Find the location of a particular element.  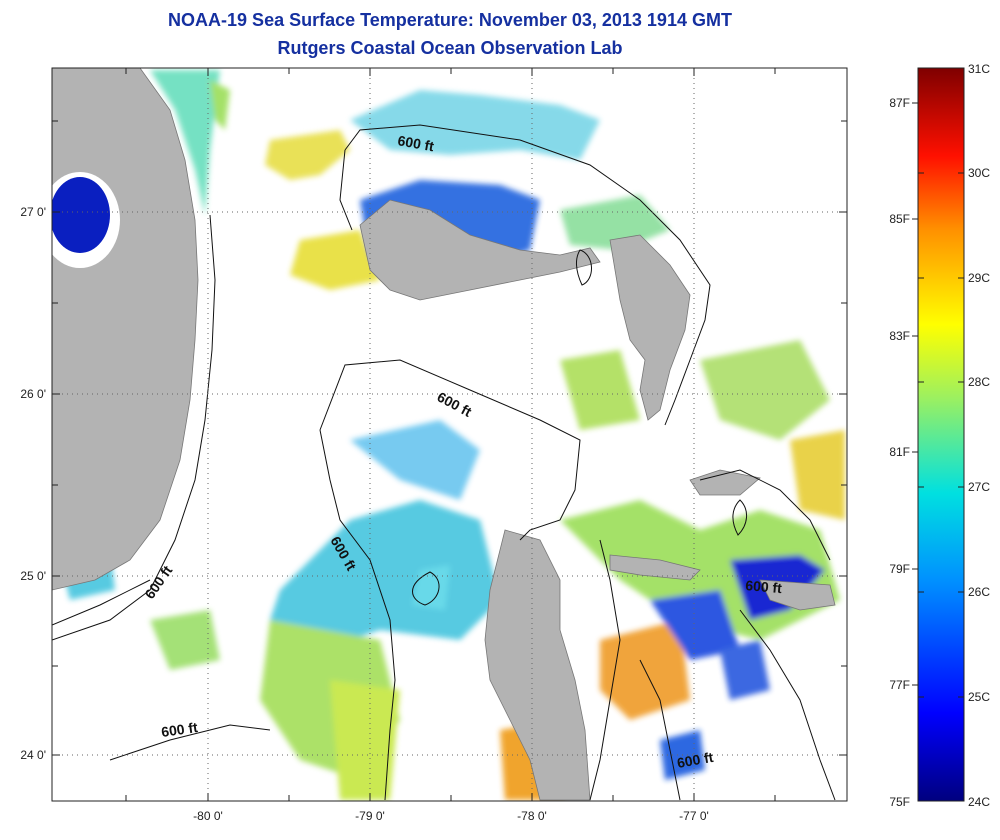

x-tick-label: -79 0' is located at coordinates (370, 816).